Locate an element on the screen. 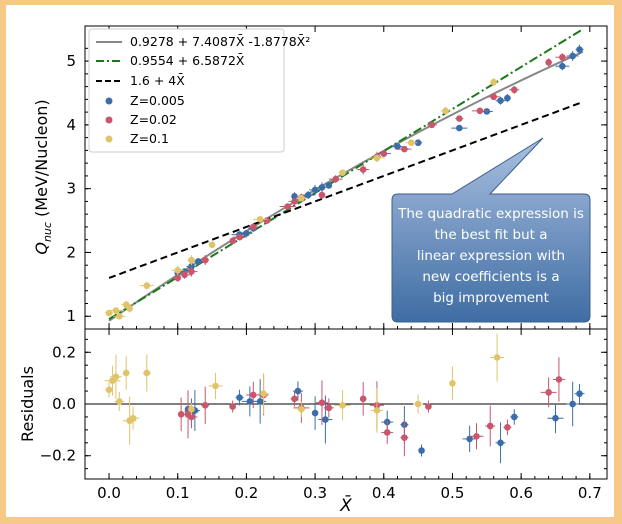 Image resolution: width=622 pixels, height=524 pixels. residual-ytick-label-2: 0.2 is located at coordinates (64, 352).